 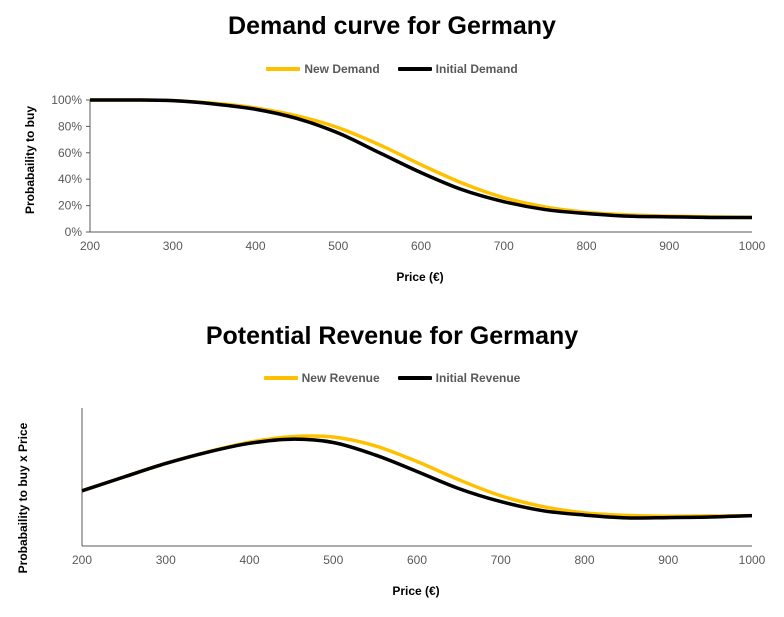 I want to click on legend-label: New Revenue, so click(x=340, y=378).